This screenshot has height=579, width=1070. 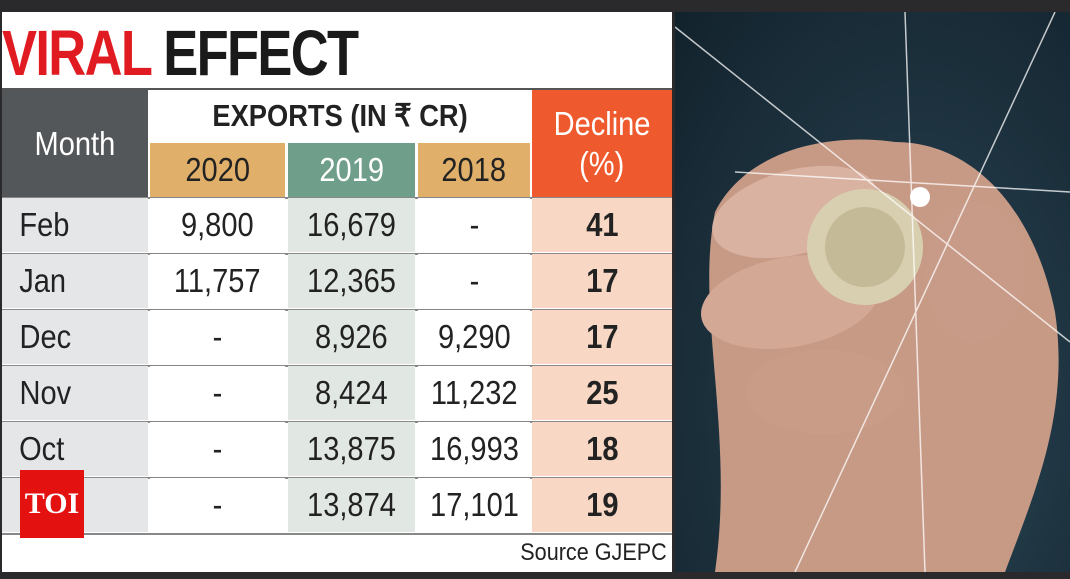 I want to click on value-2018: 17,101, so click(x=474, y=505).